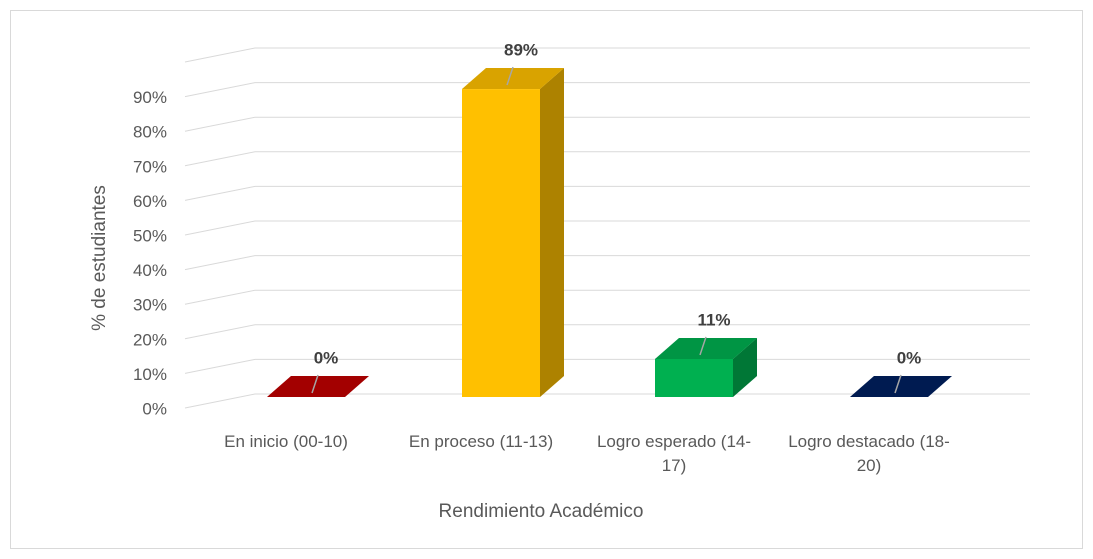  What do you see at coordinates (869, 453) in the screenshot?
I see `x-tick-label: Logro destacado (18-20)` at bounding box center [869, 453].